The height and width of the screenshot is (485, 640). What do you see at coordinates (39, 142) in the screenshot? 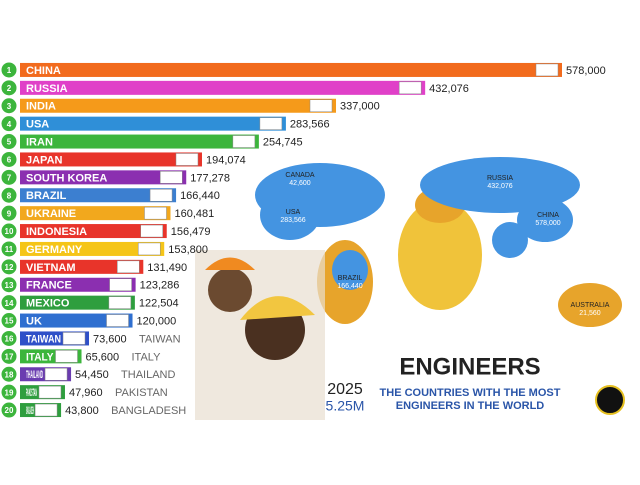
I see `category-label: IRAN` at bounding box center [39, 142].